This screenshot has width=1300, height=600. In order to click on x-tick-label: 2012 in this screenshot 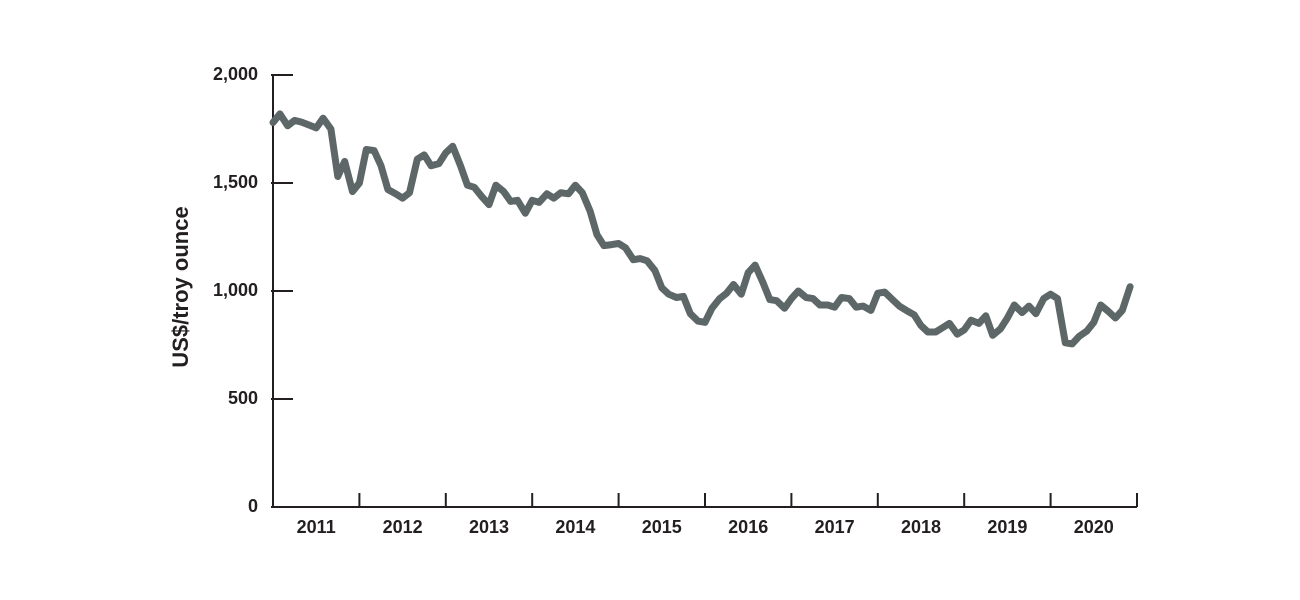, I will do `click(403, 527)`.